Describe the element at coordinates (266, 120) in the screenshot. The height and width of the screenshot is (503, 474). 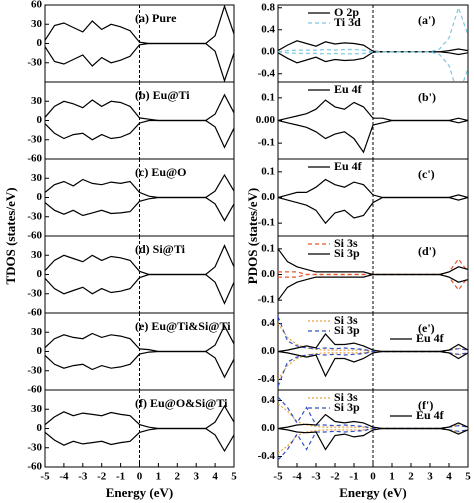
I see `y-tick-label: 0.00` at that location.